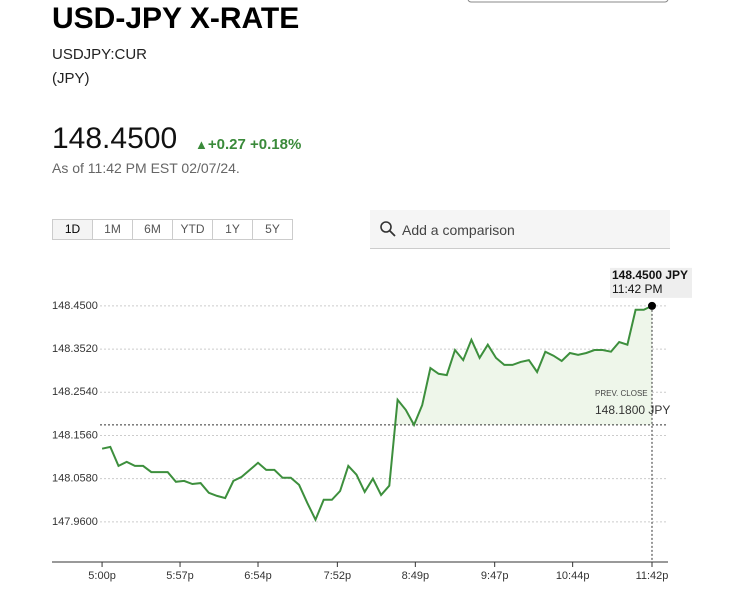 This screenshot has height=603, width=756. I want to click on x-tick-label: 6:54p, so click(258, 576).